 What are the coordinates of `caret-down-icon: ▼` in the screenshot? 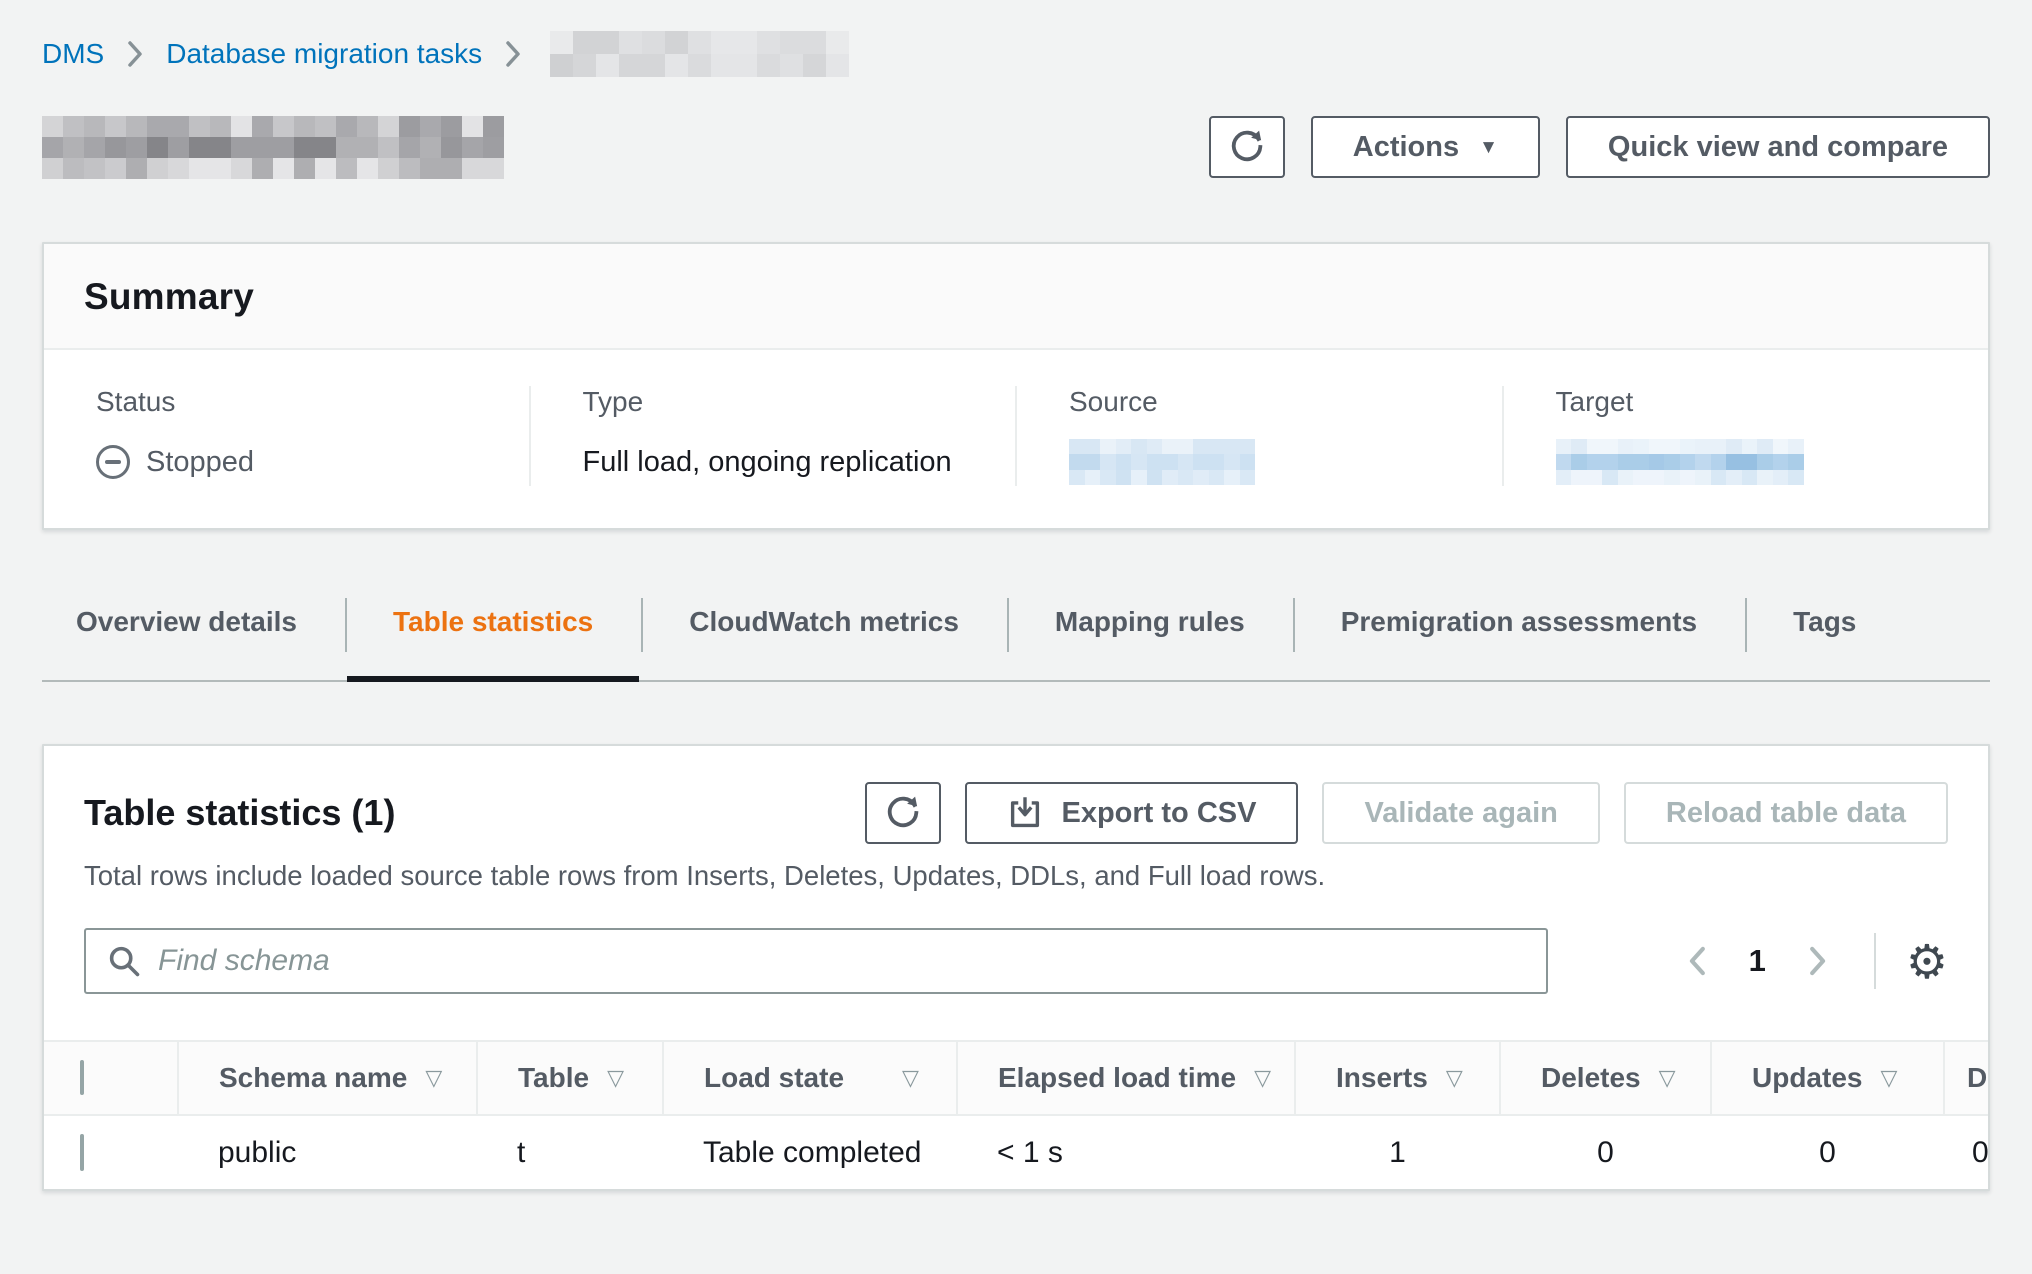 It's located at (1488, 147).